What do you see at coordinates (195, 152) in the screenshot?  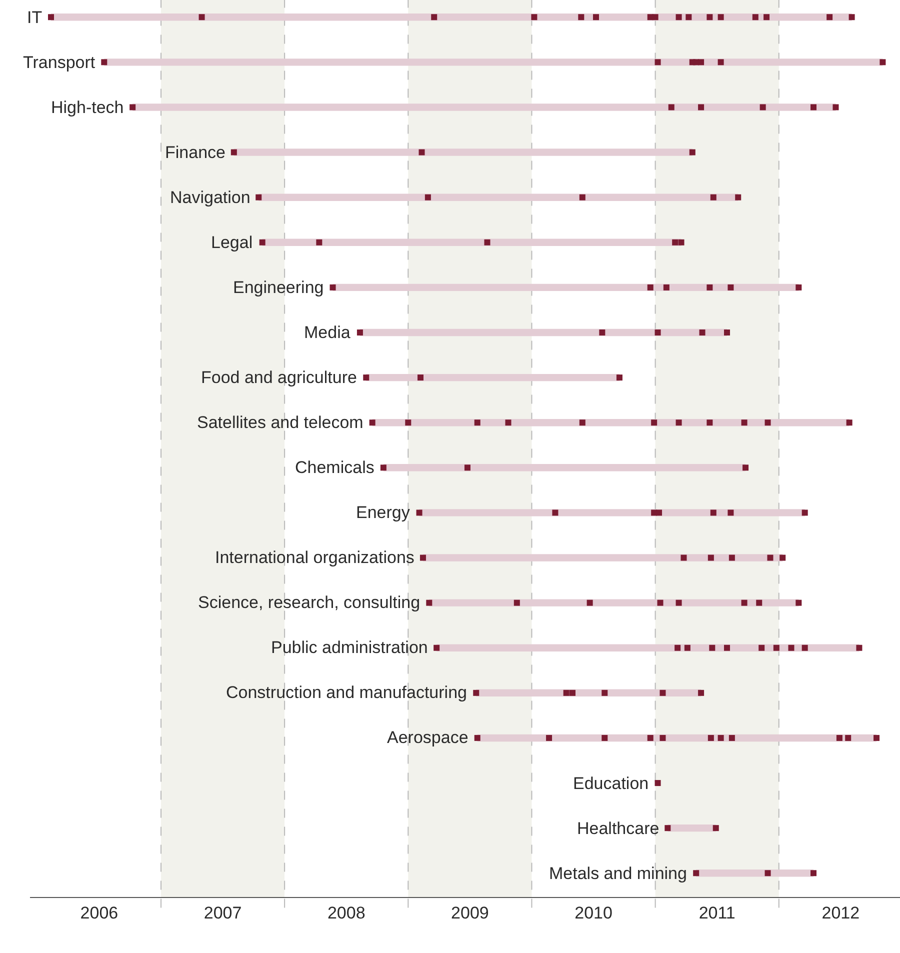 I see `y-tick-label: Finance` at bounding box center [195, 152].